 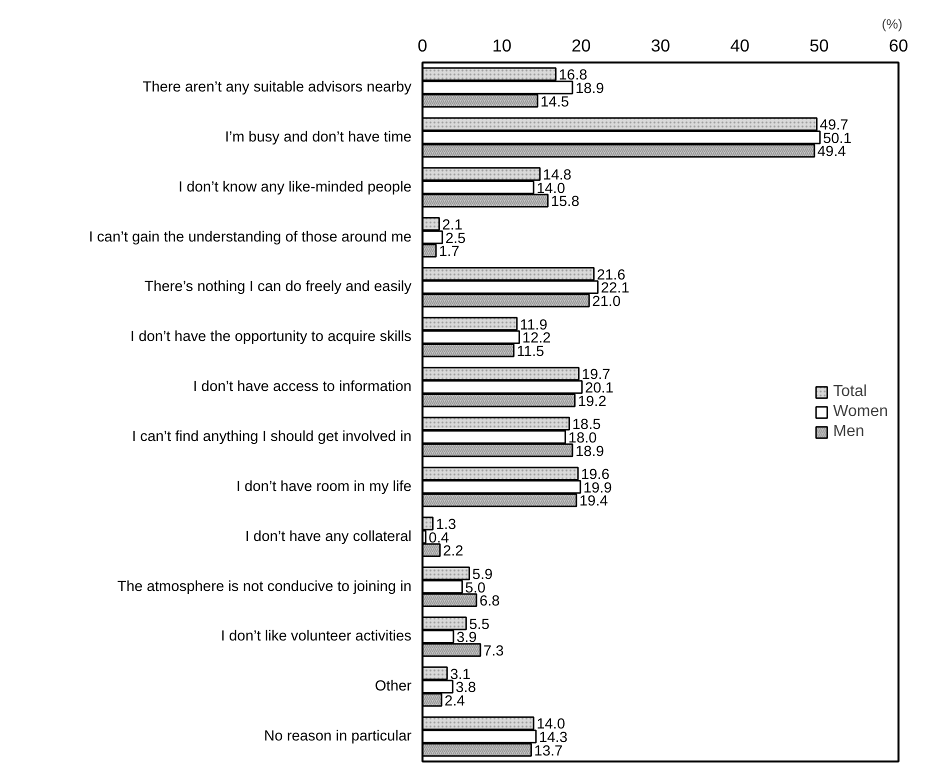 What do you see at coordinates (898, 46) in the screenshot?
I see `x-tick-label: 60` at bounding box center [898, 46].